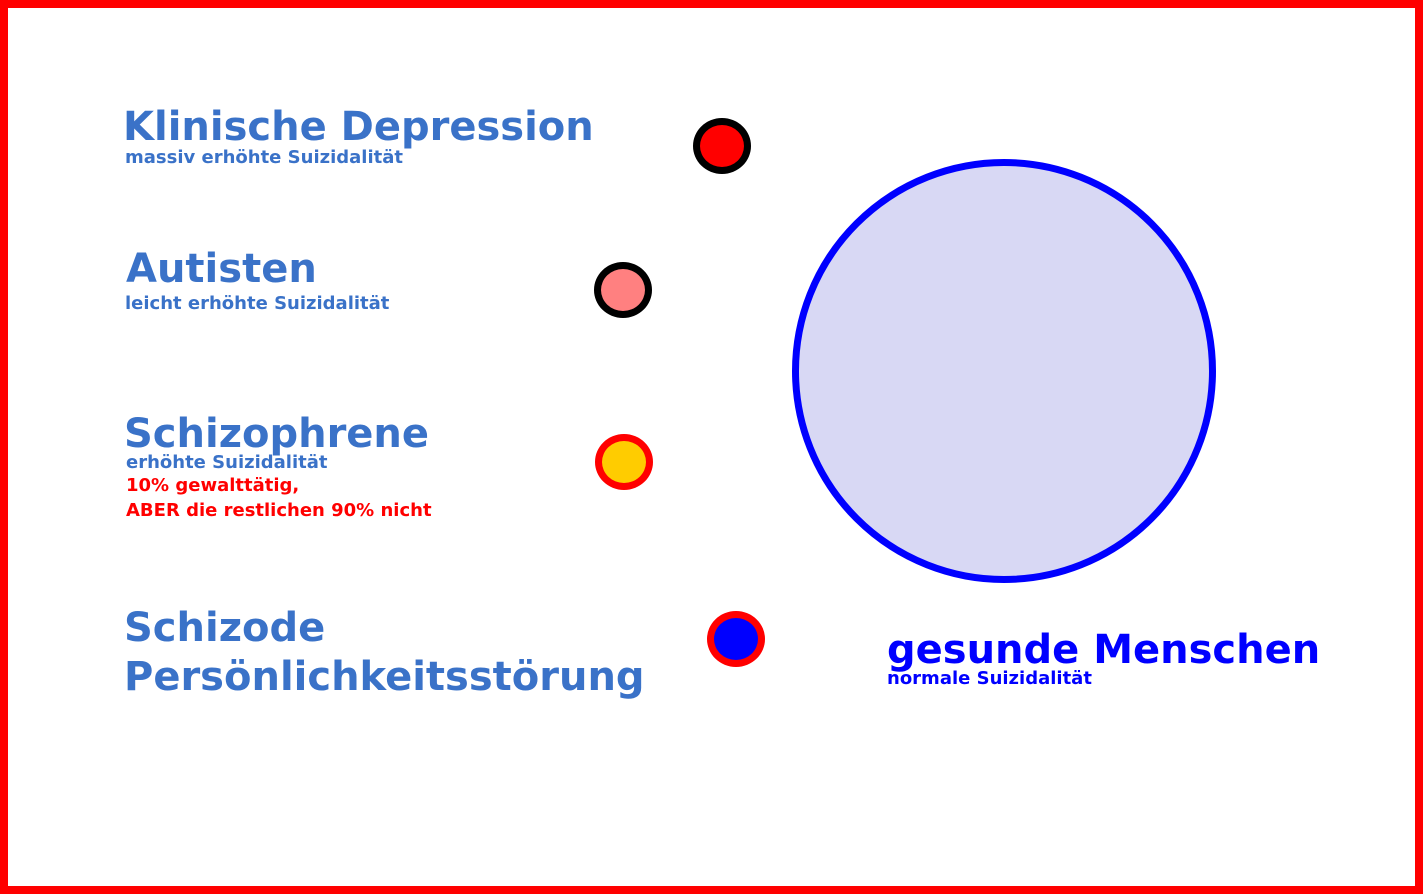 The height and width of the screenshot is (894, 1423). Describe the element at coordinates (279, 510) in the screenshot. I see `schizophrenia-note-line2: ABER die restlichen 90% nicht` at that location.